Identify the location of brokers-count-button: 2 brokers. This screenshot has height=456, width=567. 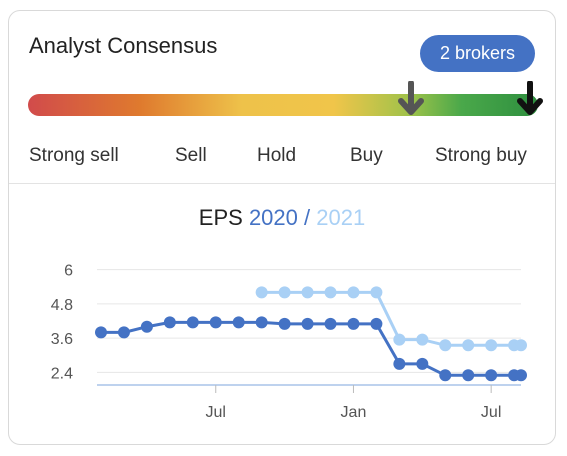
(477, 53).